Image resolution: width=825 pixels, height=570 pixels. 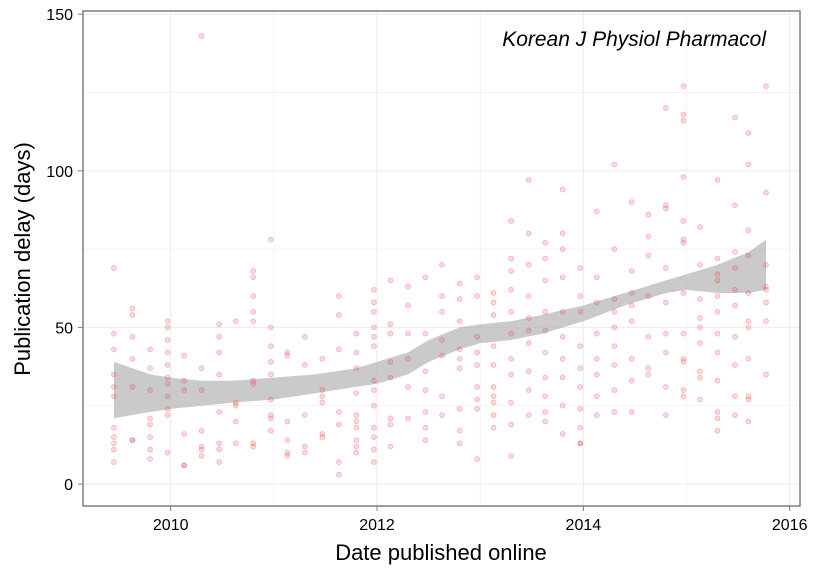 I want to click on y-tick-label: 0, so click(x=68, y=485).